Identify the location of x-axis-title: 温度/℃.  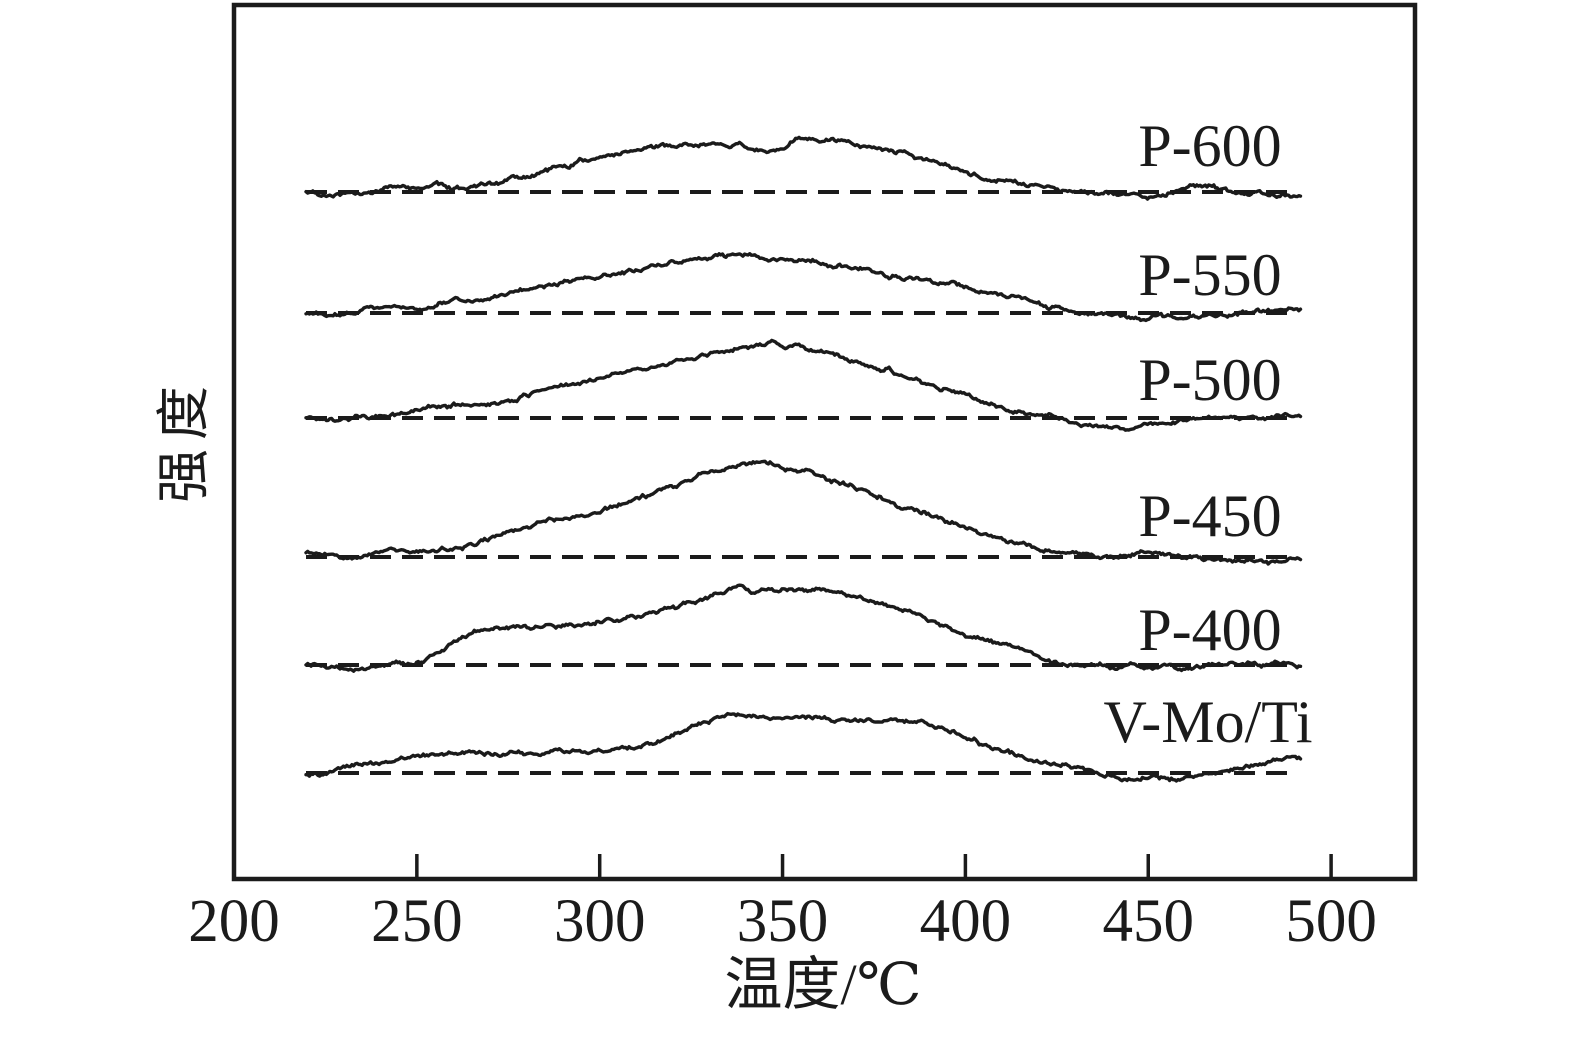
(823, 984).